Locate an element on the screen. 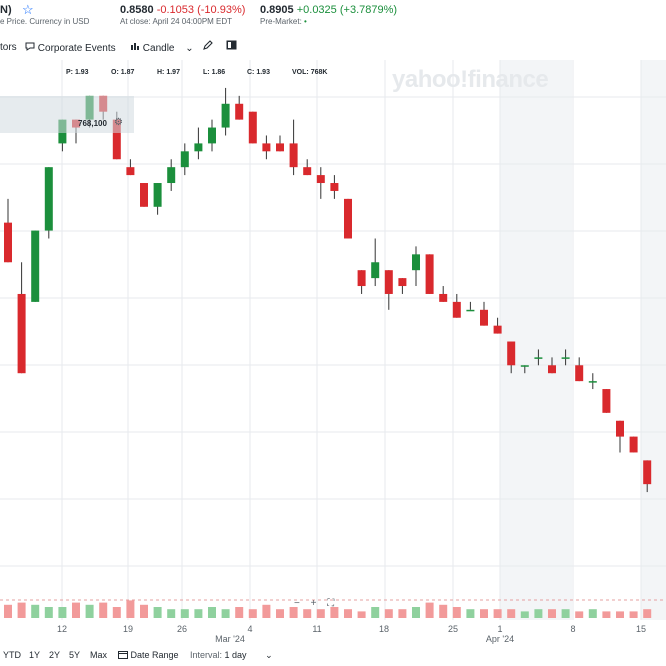 The width and height of the screenshot is (666, 666). zoom-in-button: + is located at coordinates (313, 603).